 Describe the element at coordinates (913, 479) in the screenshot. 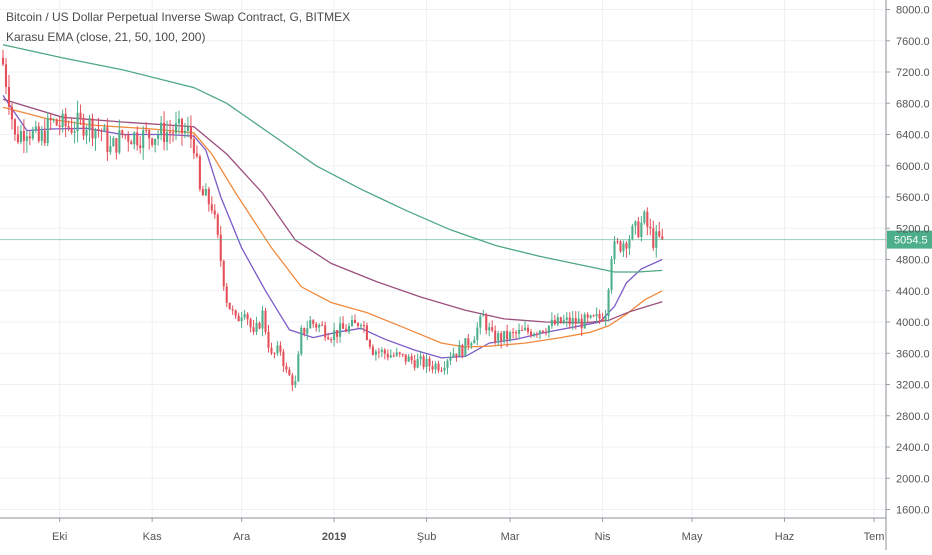

I see `y-tick-label: 2000.0` at that location.